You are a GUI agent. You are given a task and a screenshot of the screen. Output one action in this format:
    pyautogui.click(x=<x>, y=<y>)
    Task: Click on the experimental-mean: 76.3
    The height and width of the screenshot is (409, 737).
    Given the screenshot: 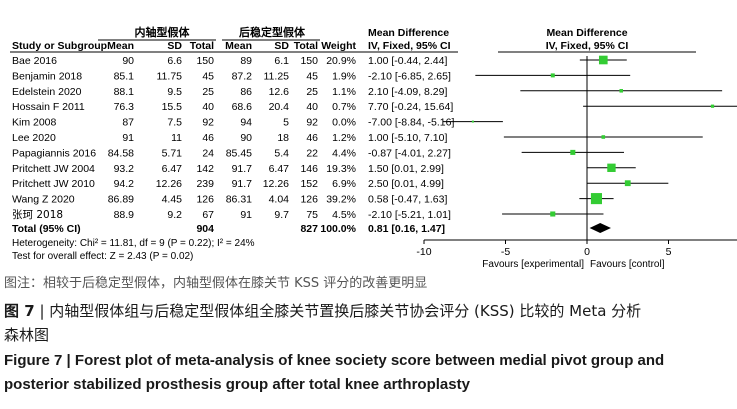 What is the action you would take?
    pyautogui.click(x=124, y=107)
    